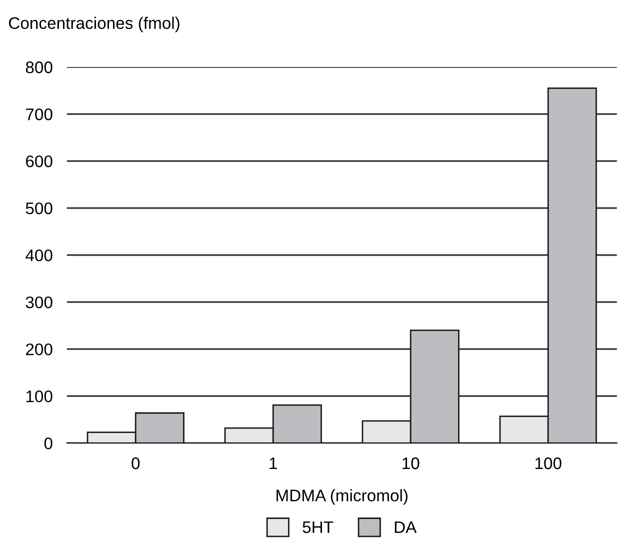 The width and height of the screenshot is (625, 545). Describe the element at coordinates (39, 67) in the screenshot. I see `y-tick-label: 800` at that location.